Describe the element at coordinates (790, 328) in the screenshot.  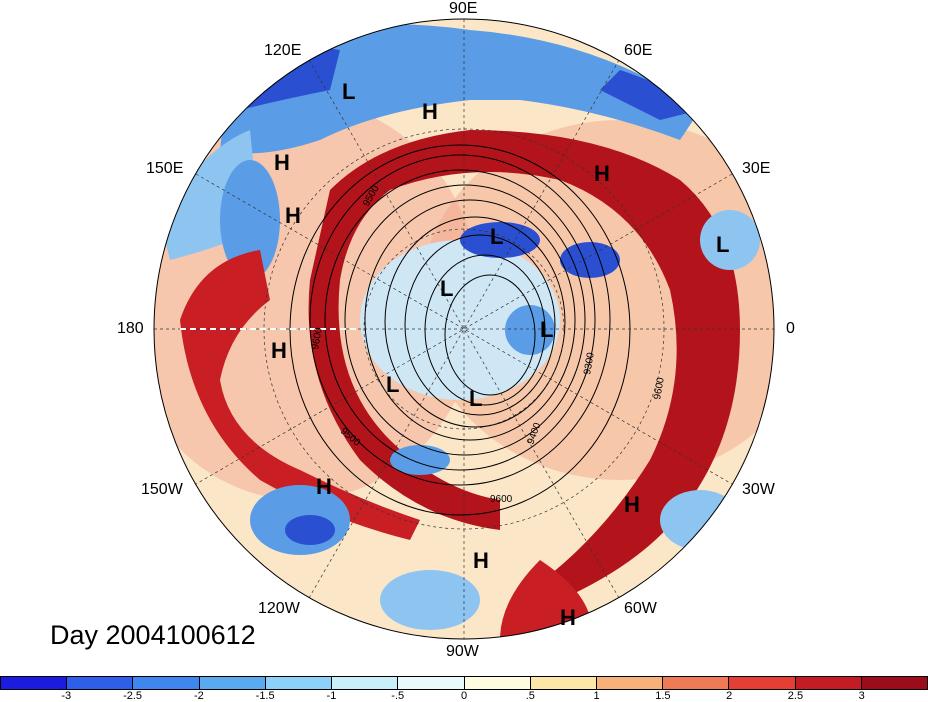
I see `lon-label-0: 0` at that location.